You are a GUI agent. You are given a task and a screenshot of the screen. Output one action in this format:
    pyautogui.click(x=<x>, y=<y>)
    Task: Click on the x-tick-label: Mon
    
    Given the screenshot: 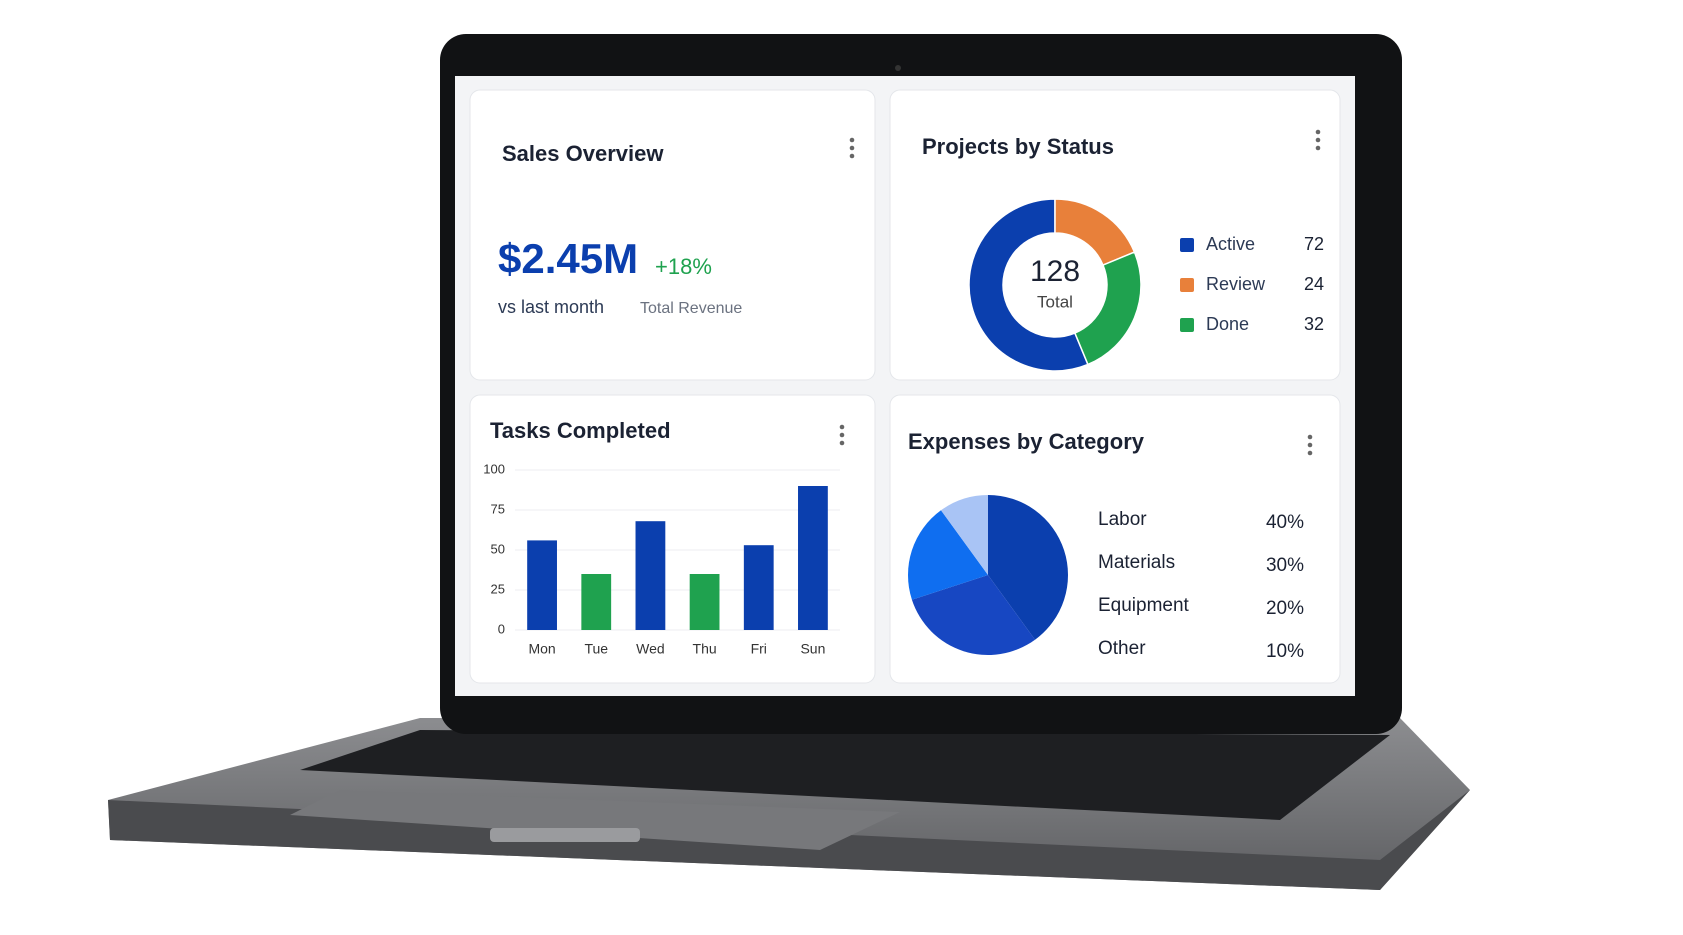 What is the action you would take?
    pyautogui.click(x=541, y=649)
    